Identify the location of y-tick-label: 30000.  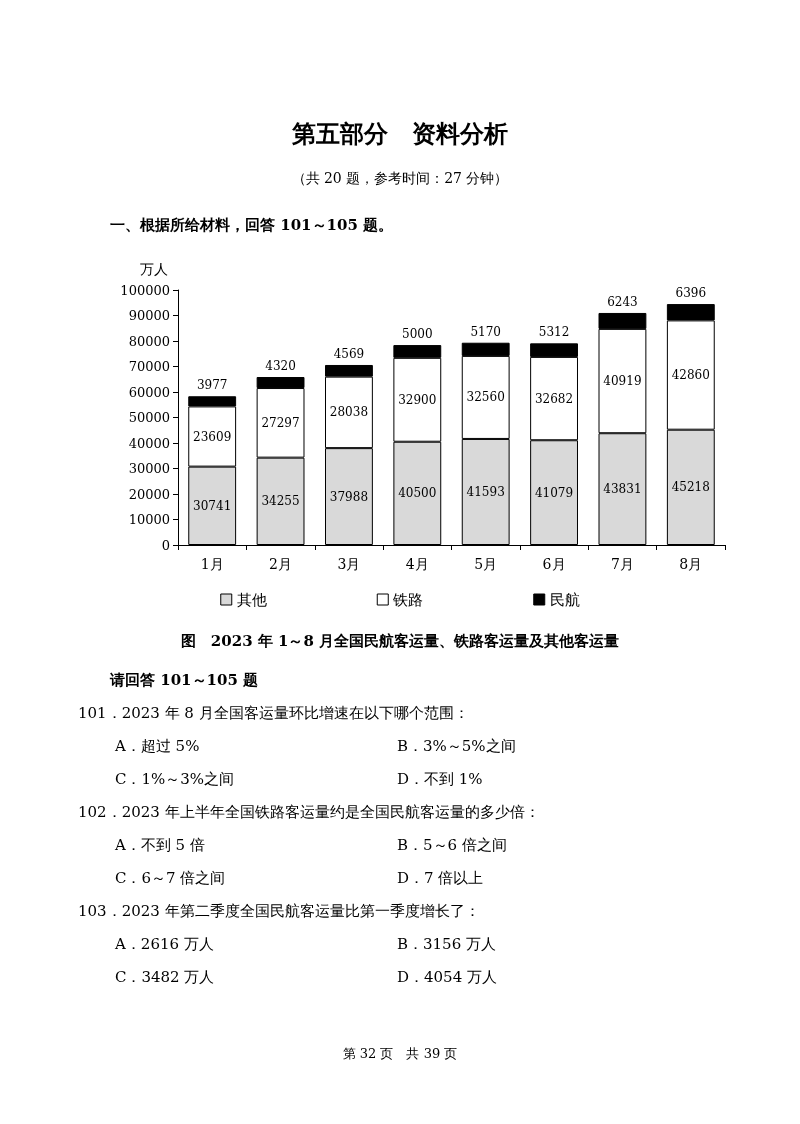
(149, 468).